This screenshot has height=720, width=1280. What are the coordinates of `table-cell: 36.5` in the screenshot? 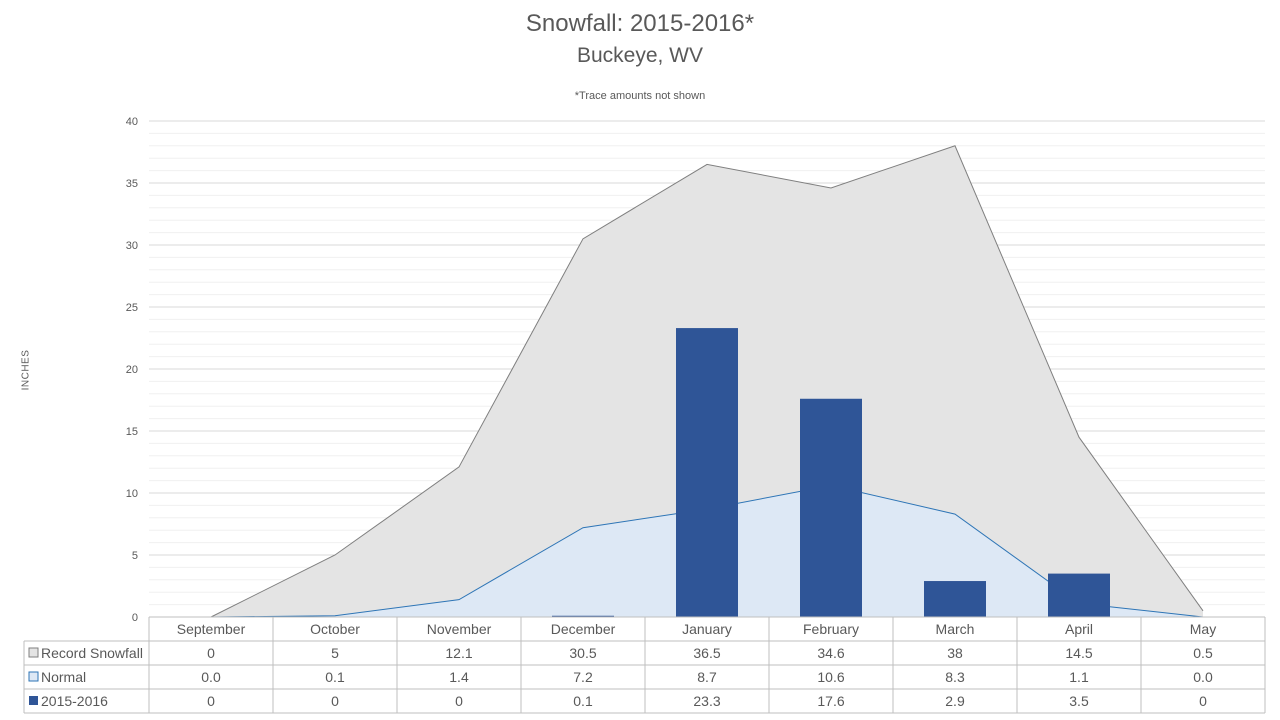 It's located at (706, 653).